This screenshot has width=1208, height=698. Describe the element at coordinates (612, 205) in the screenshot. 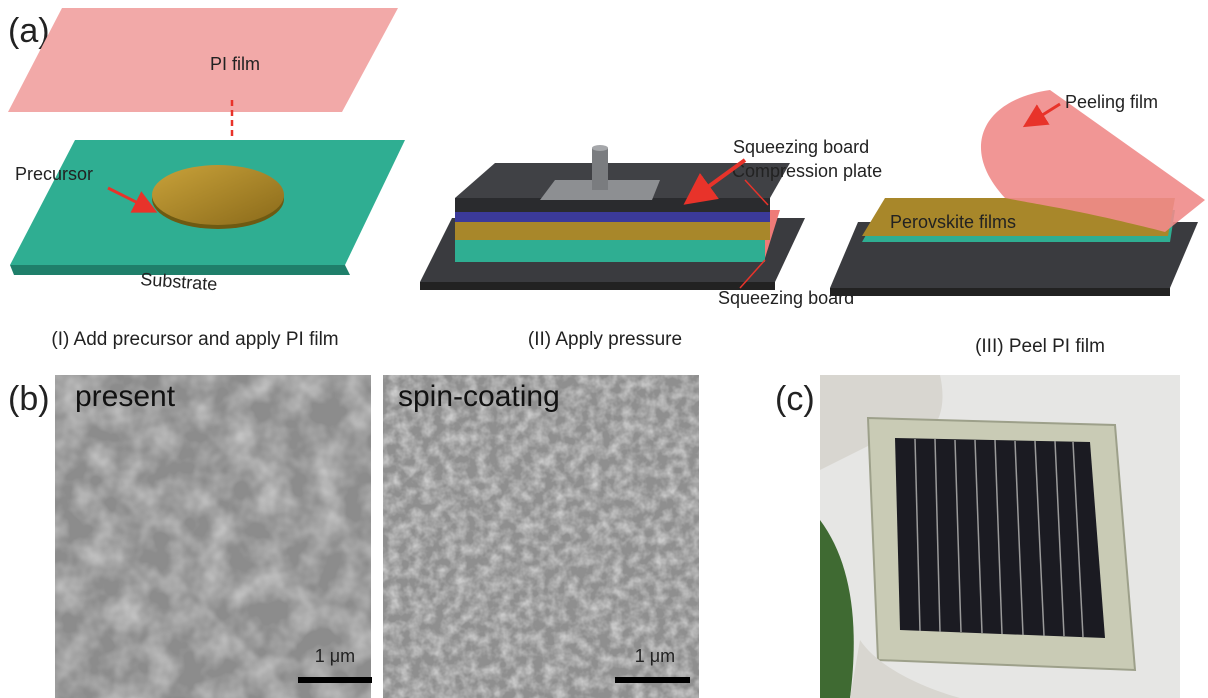

I see `top-board-edge` at that location.